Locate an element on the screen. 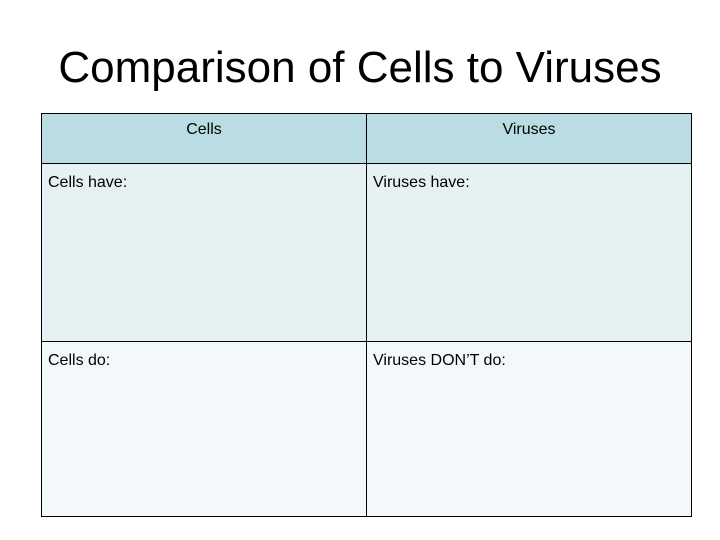 The width and height of the screenshot is (720, 540). table-header-row: Cells Viruses is located at coordinates (366, 138).